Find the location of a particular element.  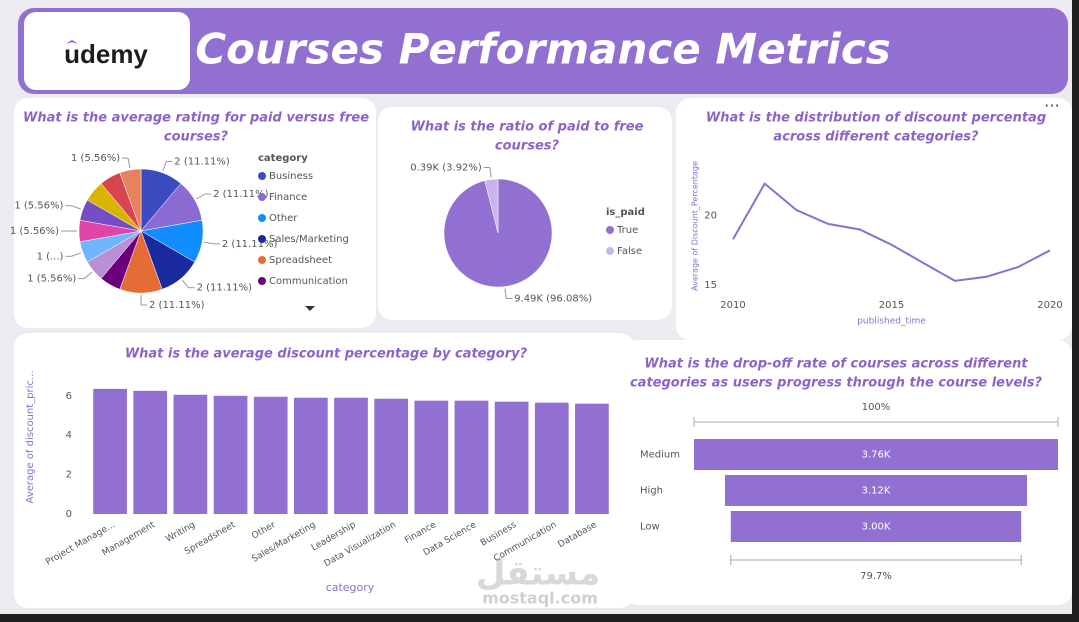

legend-label: Other is located at coordinates (283, 218).